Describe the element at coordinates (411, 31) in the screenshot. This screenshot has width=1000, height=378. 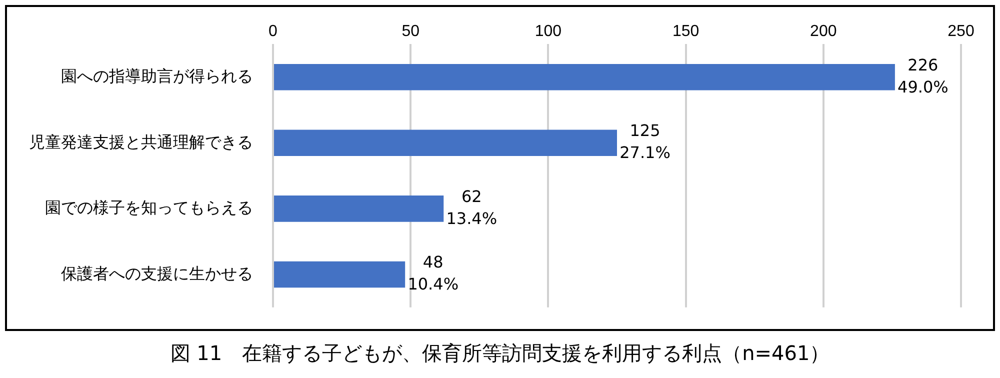
I see `x-tick-label: 50` at that location.